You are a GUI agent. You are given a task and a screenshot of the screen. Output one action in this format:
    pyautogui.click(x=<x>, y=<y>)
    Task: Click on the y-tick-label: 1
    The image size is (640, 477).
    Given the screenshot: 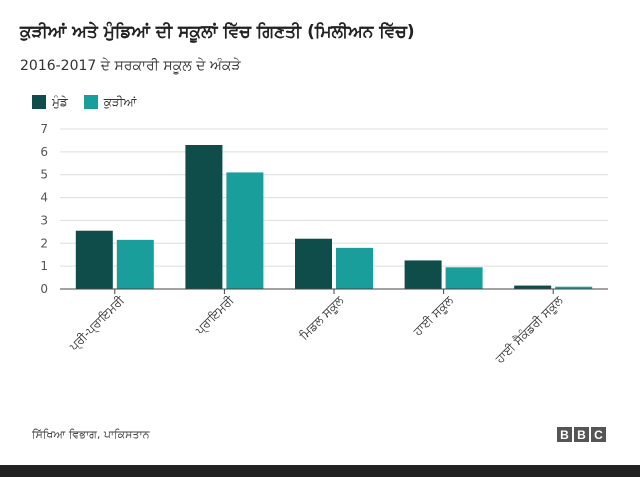 What is the action you would take?
    pyautogui.click(x=44, y=266)
    